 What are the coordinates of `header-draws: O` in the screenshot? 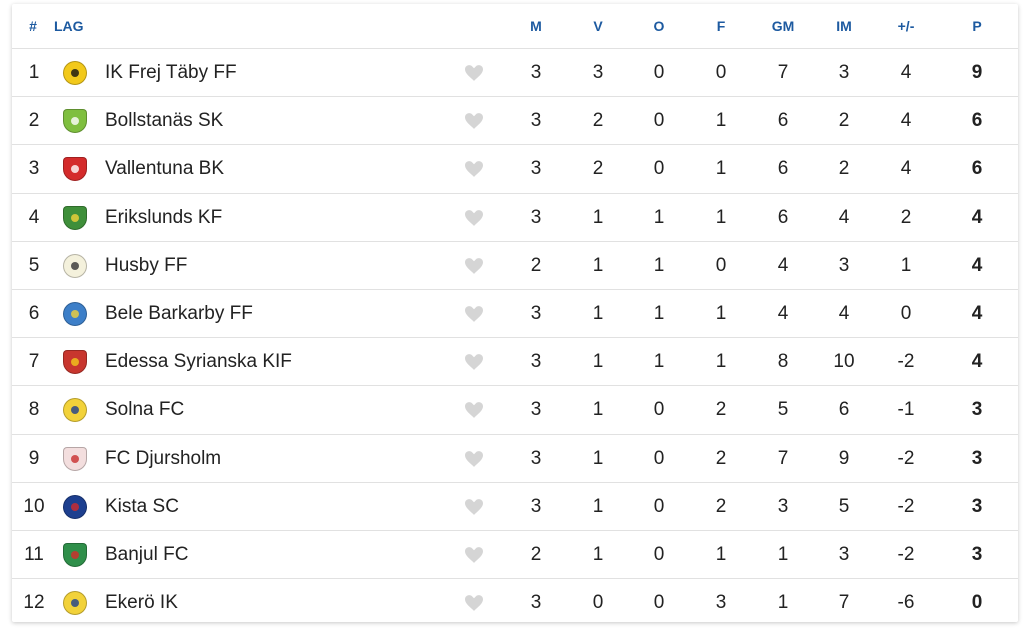 It's located at (659, 26).